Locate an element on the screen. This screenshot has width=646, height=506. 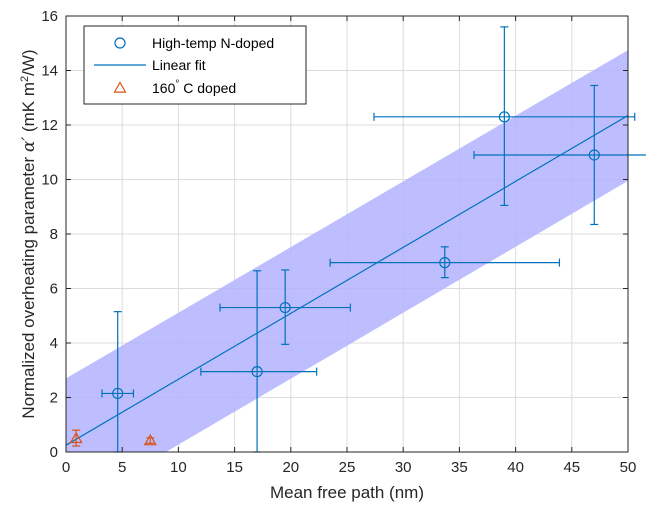
y-tick-label: 0 is located at coordinates (54, 452).